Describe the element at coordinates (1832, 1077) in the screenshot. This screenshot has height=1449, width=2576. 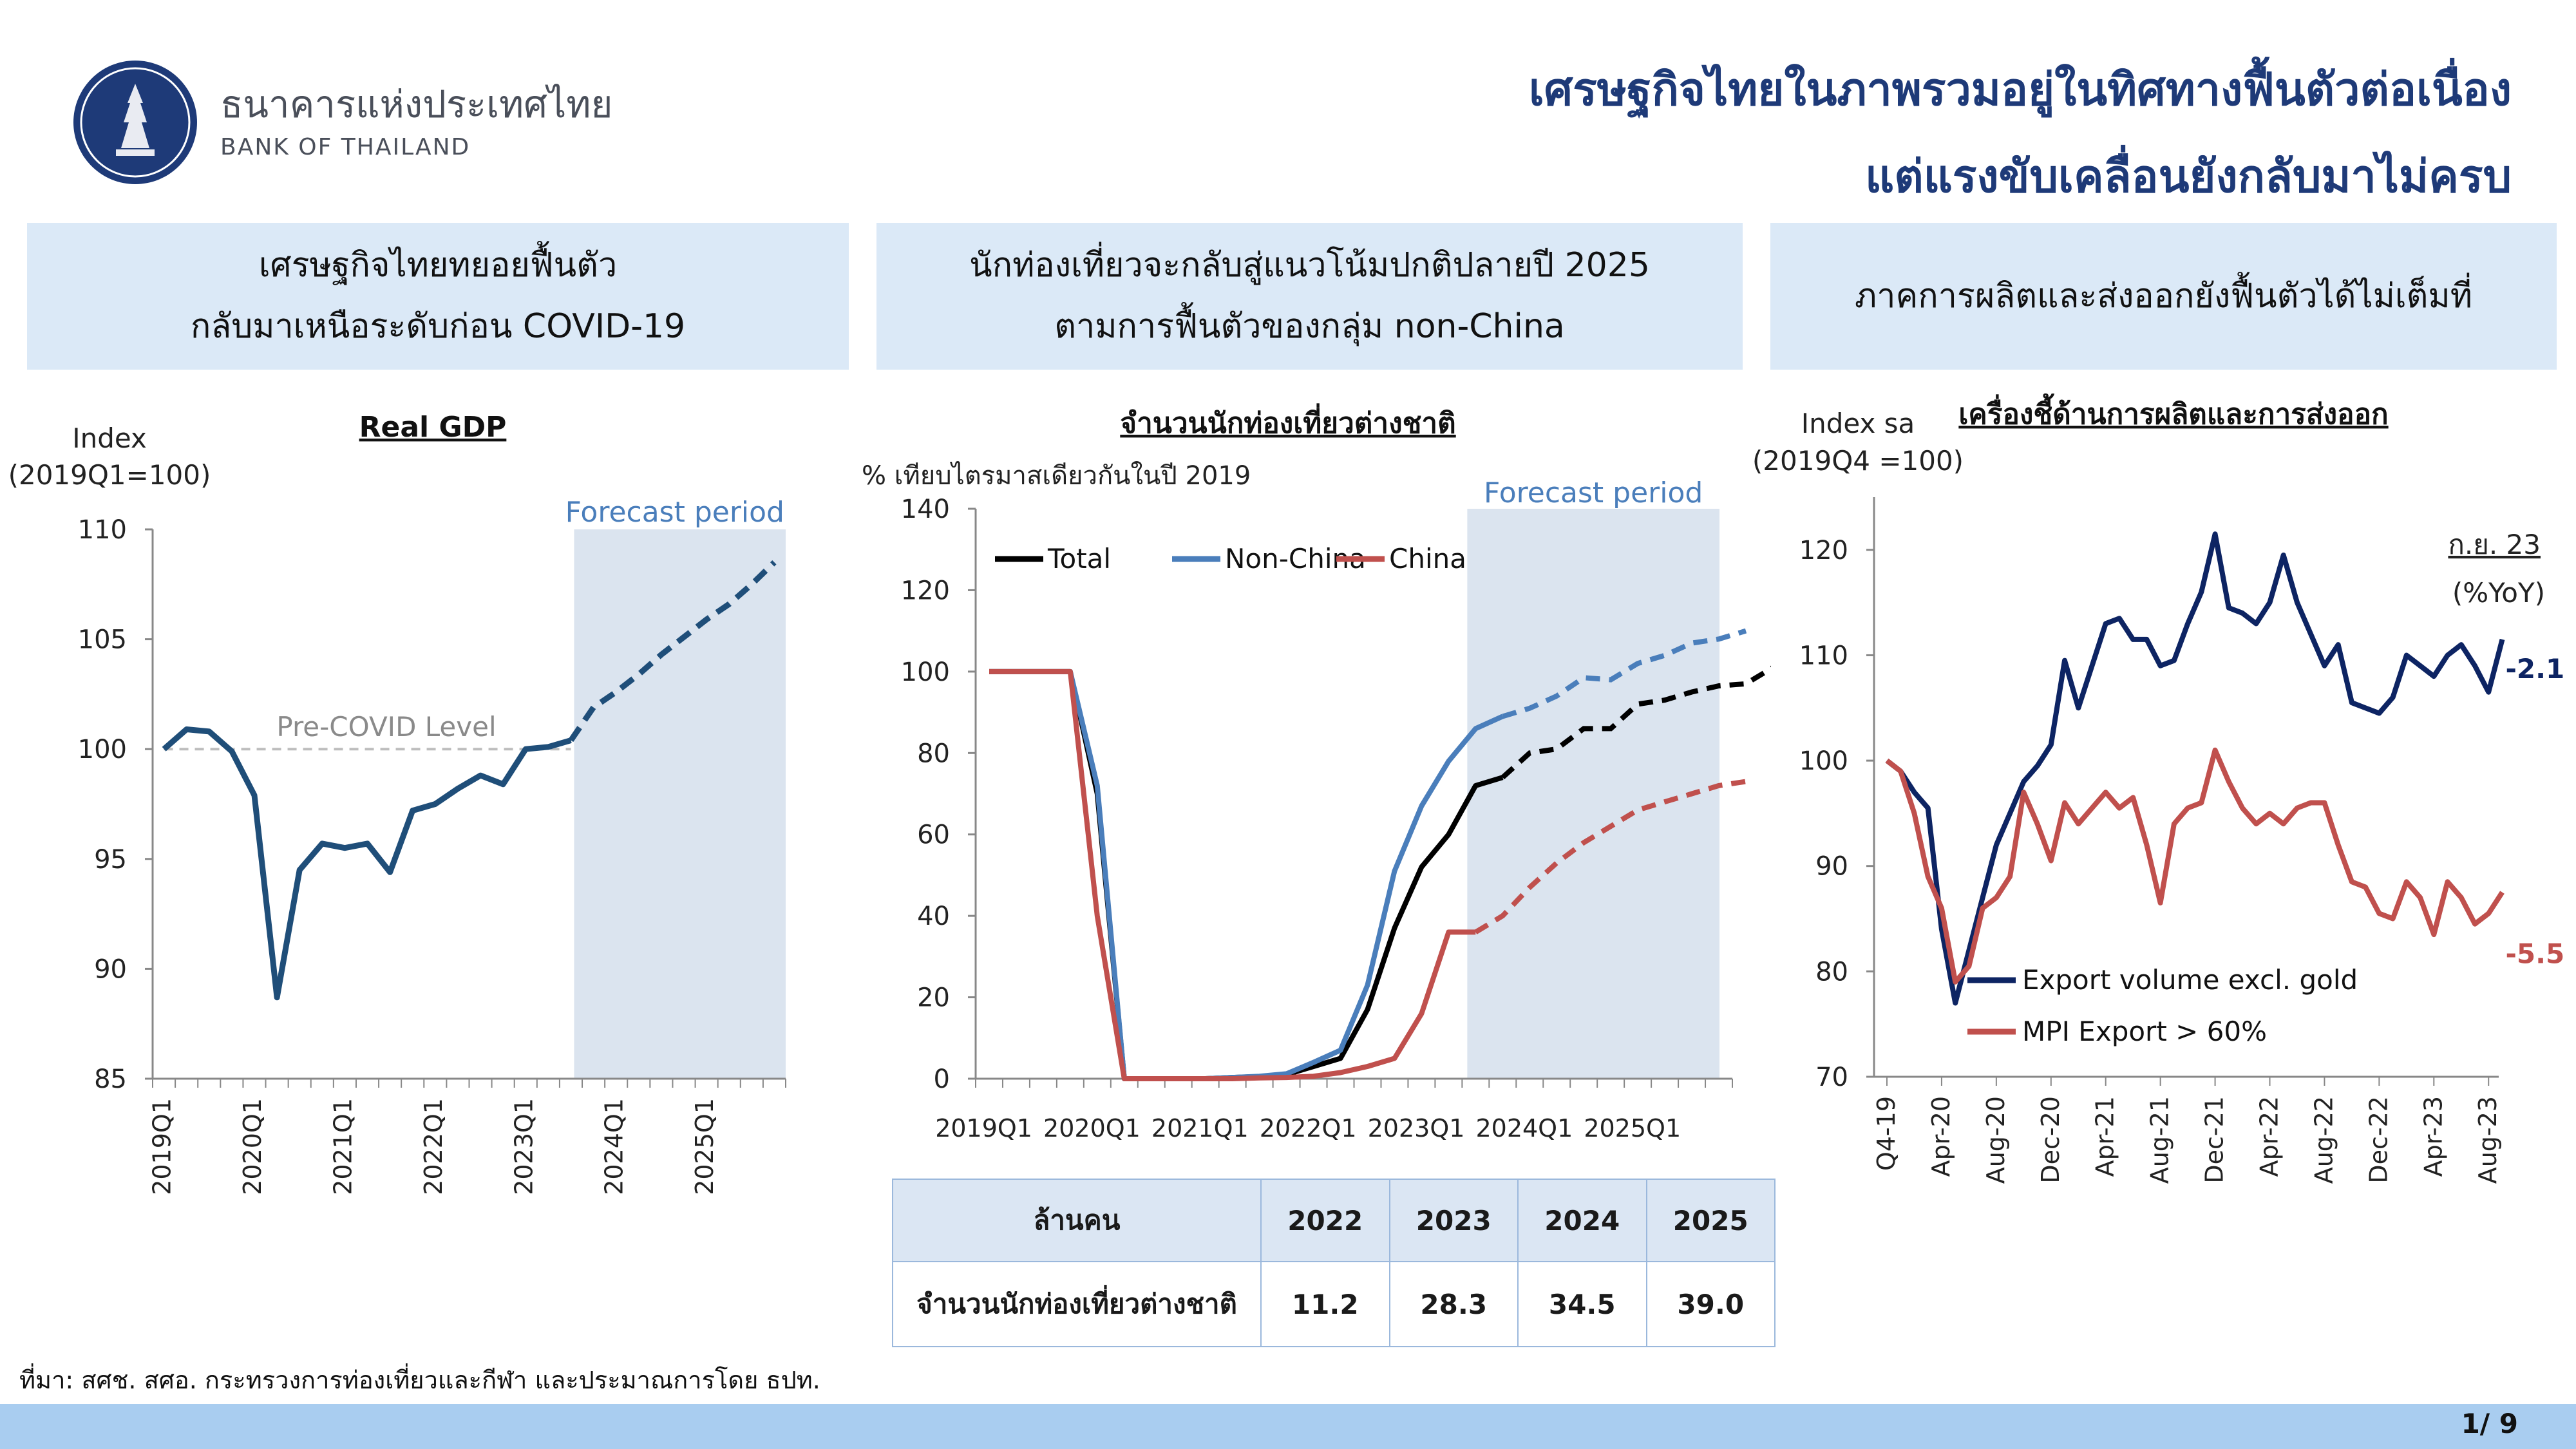
I see `y-tick-label: 70` at that location.